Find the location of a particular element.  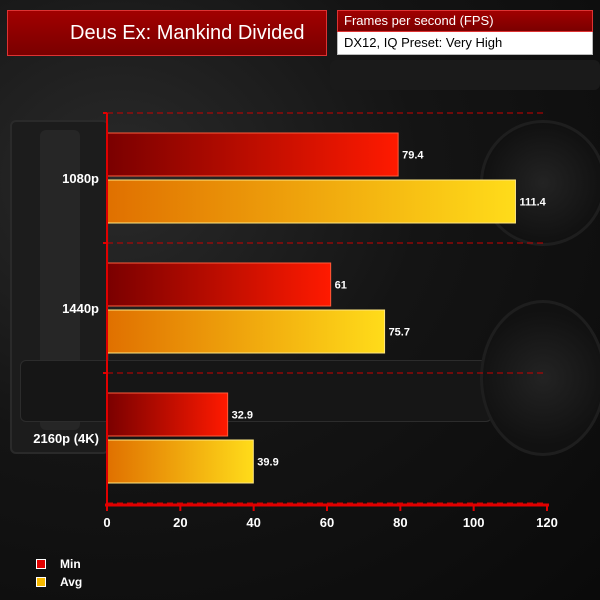

value-label: 79.4 is located at coordinates (413, 156).